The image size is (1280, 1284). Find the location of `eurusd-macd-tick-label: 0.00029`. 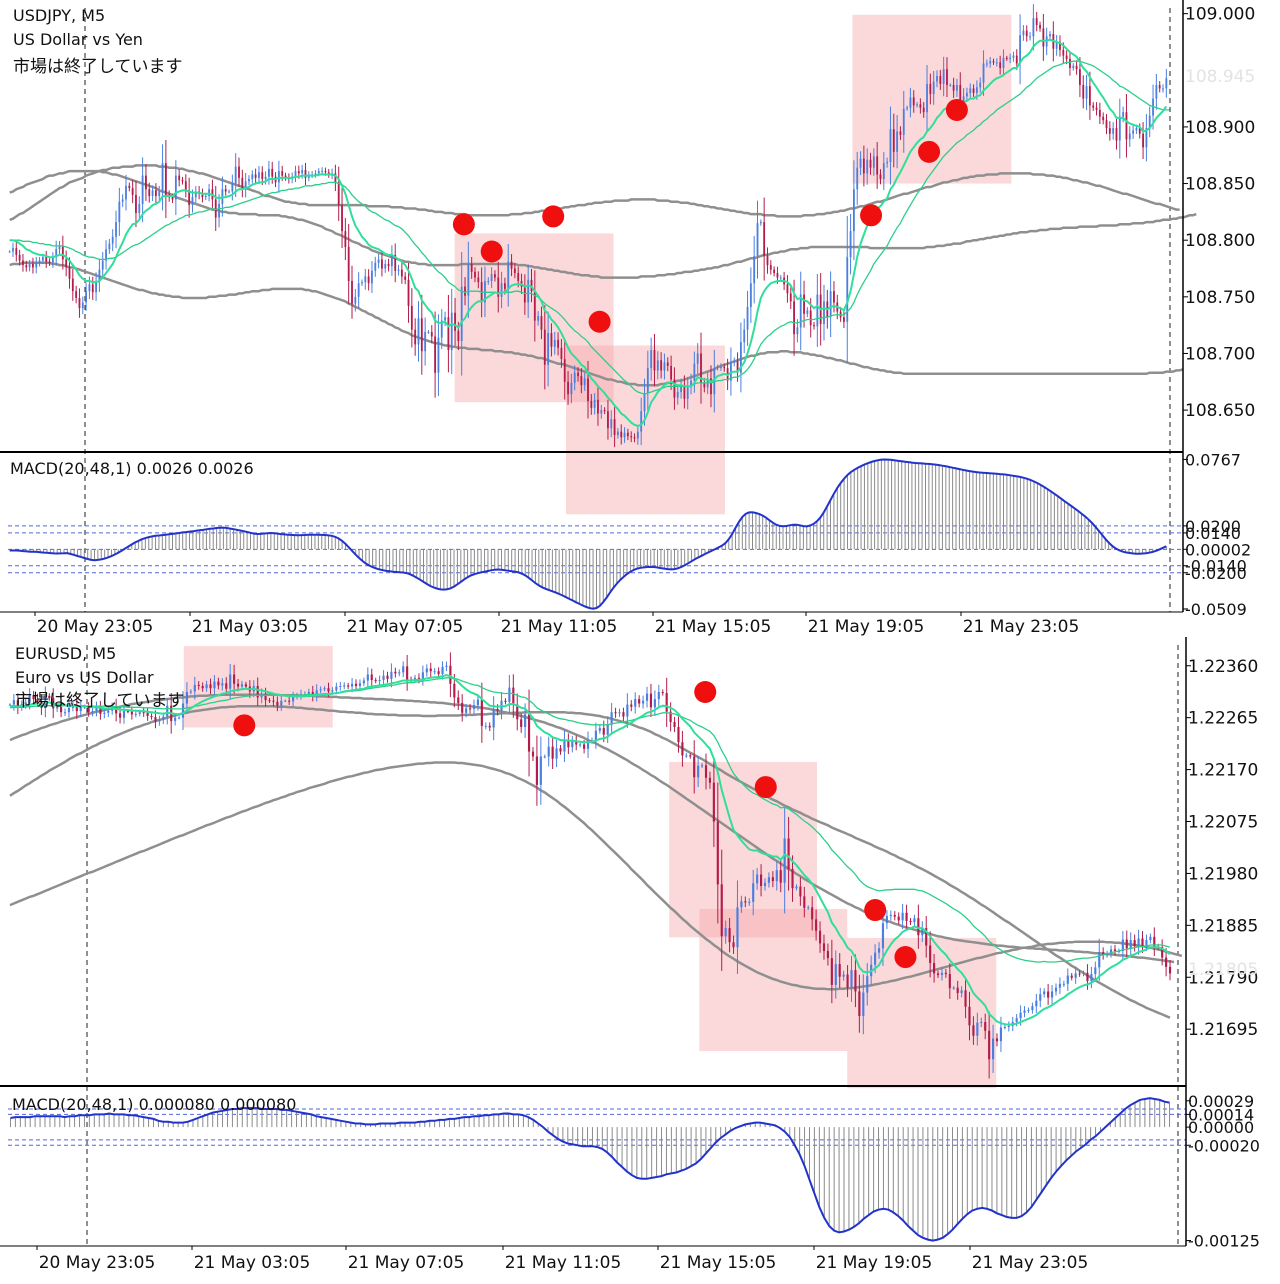

eurusd-macd-tick-label: 0.00029 is located at coordinates (1221, 1101).